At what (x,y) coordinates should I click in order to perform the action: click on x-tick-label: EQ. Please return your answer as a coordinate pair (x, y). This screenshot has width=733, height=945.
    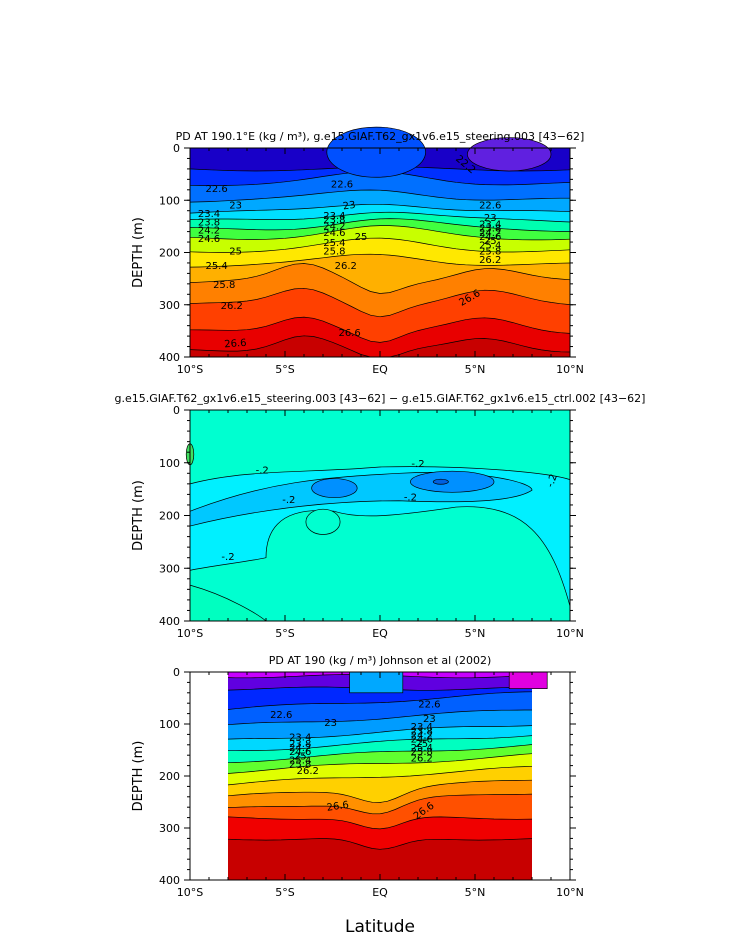
    Looking at the image, I should click on (380, 892).